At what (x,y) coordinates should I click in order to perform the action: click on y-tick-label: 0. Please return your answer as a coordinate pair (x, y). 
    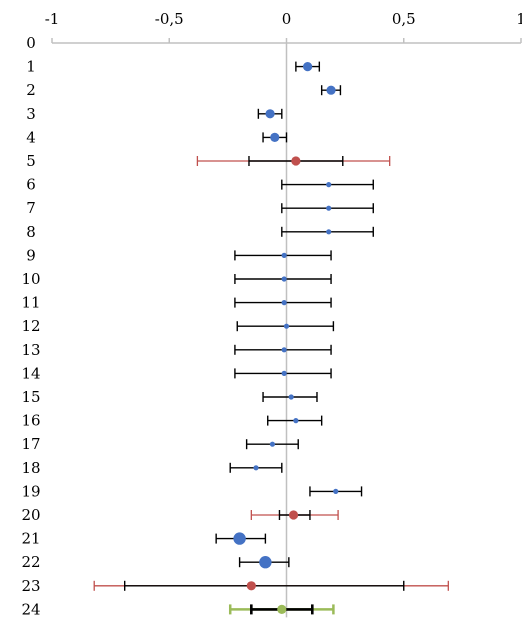
    Looking at the image, I should click on (31, 43).